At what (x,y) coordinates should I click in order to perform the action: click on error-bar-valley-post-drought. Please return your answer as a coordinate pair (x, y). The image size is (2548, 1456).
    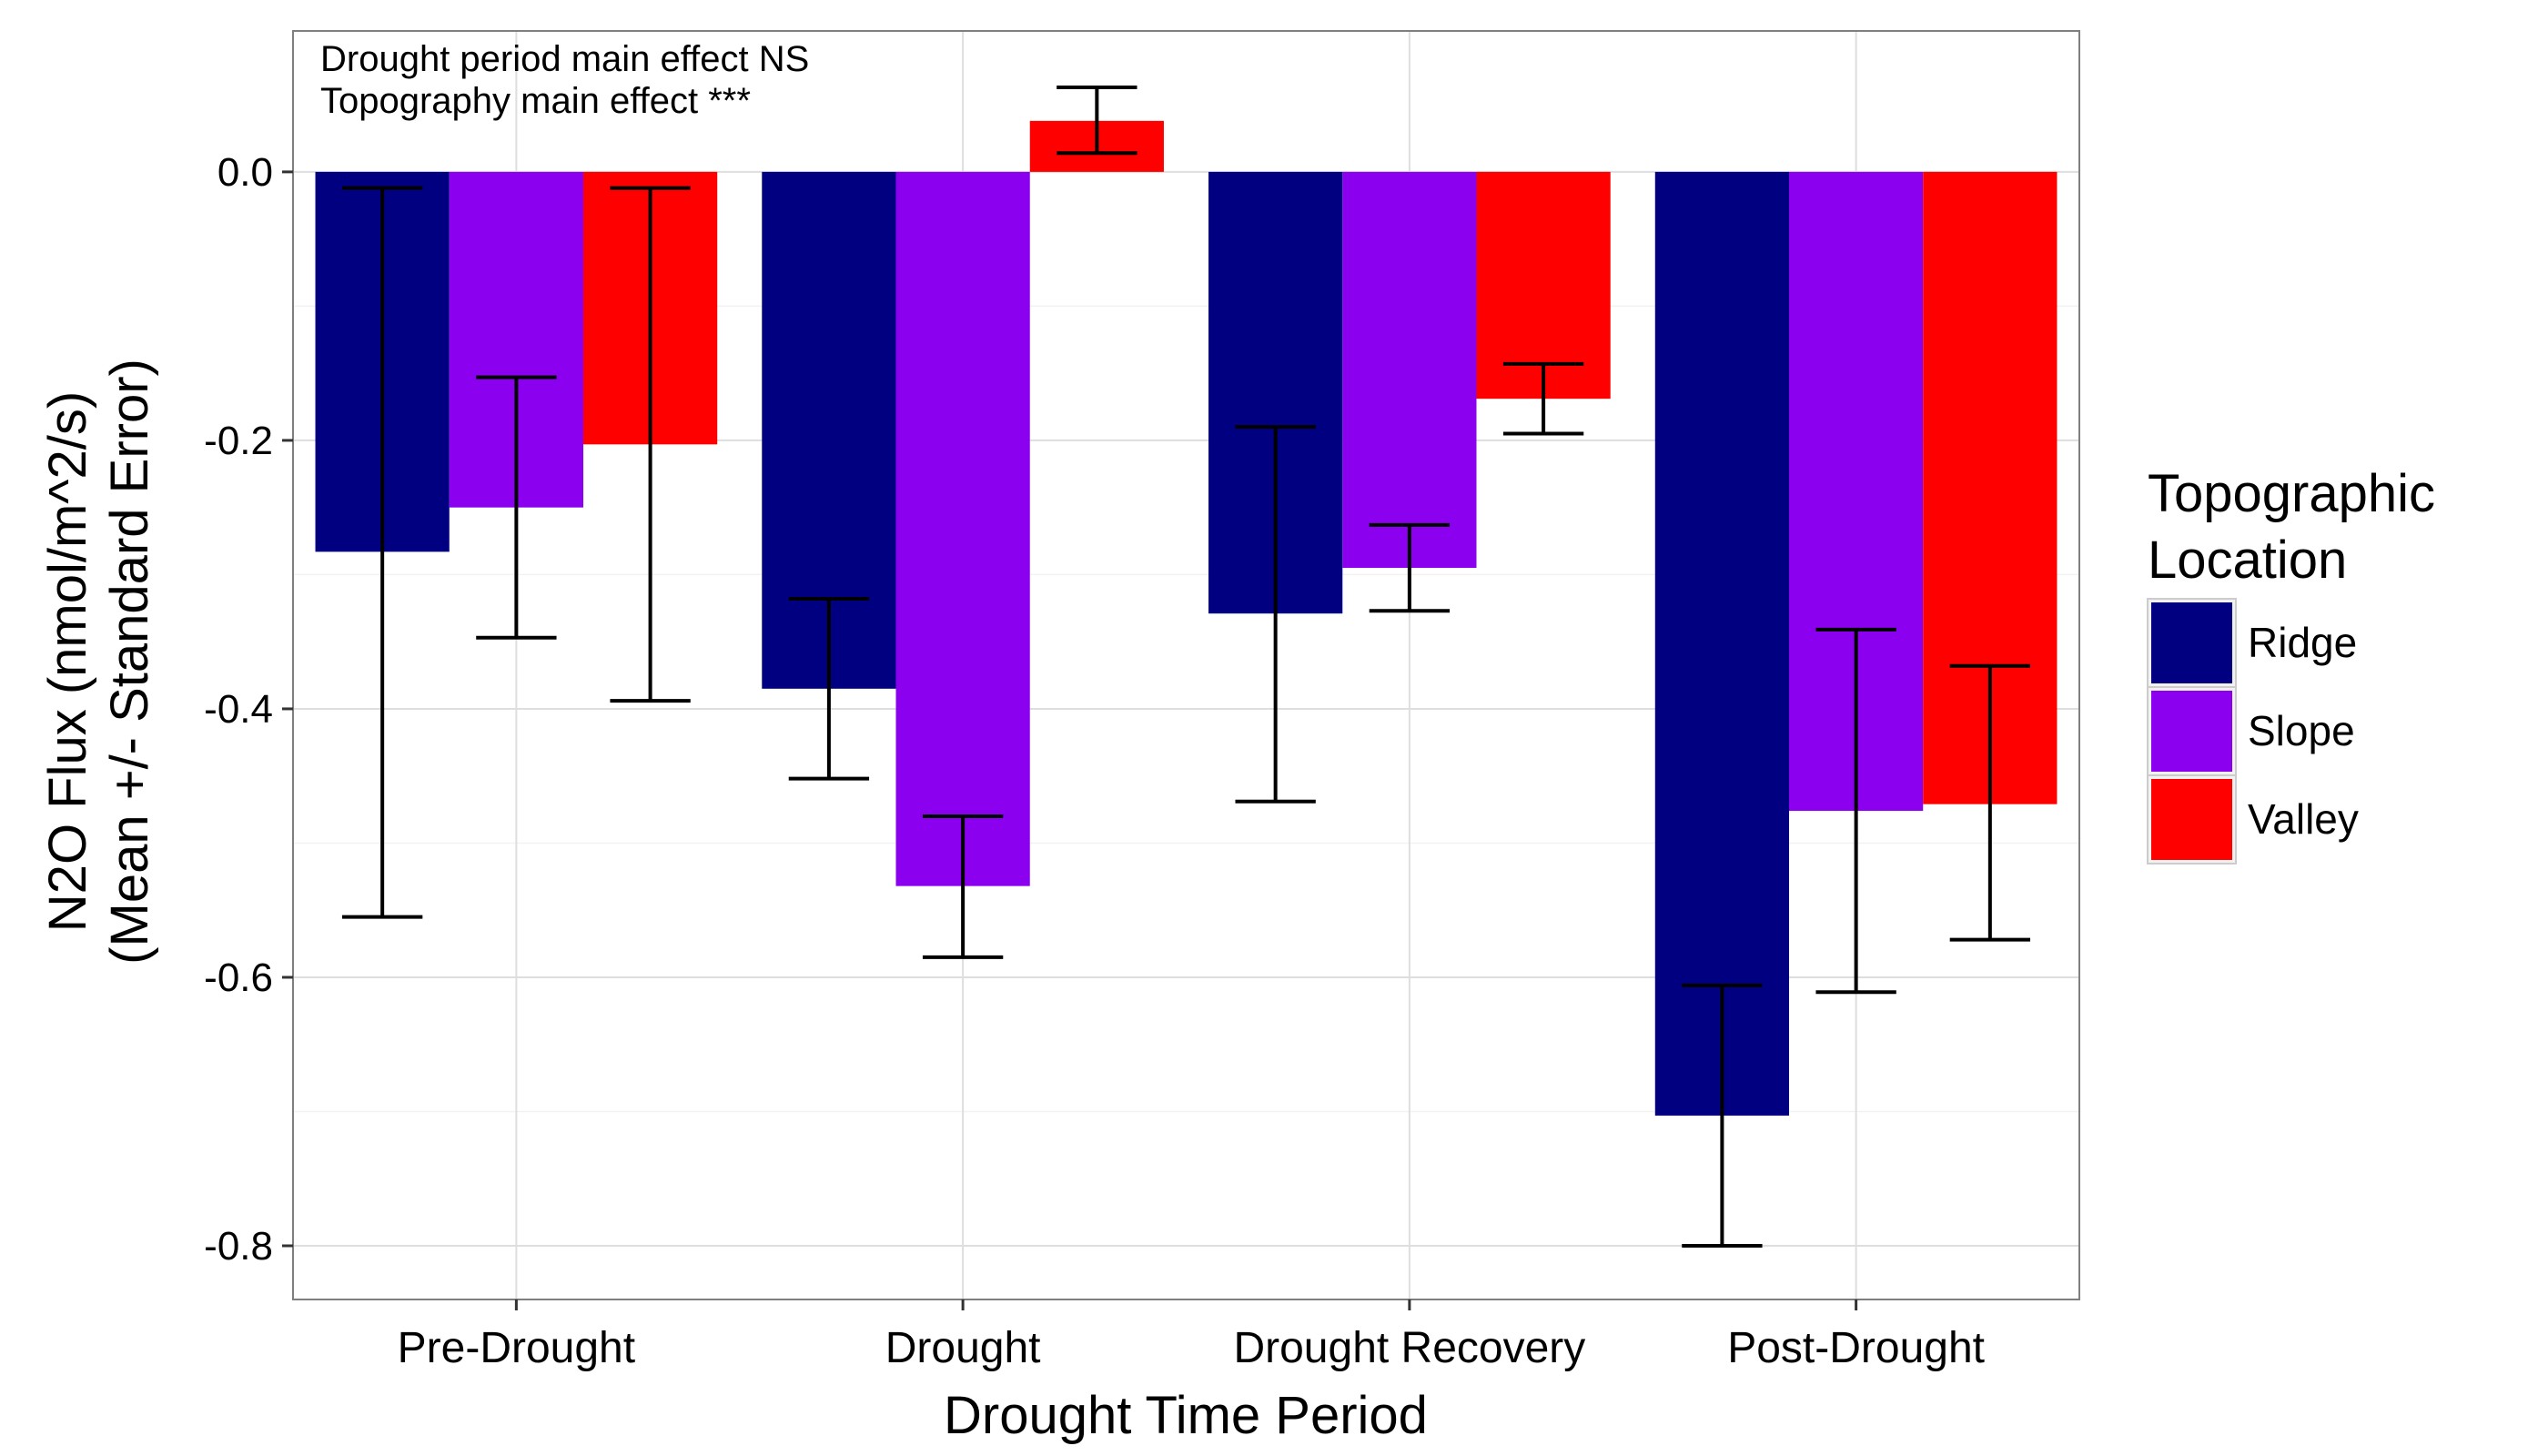
    Looking at the image, I should click on (1990, 803).